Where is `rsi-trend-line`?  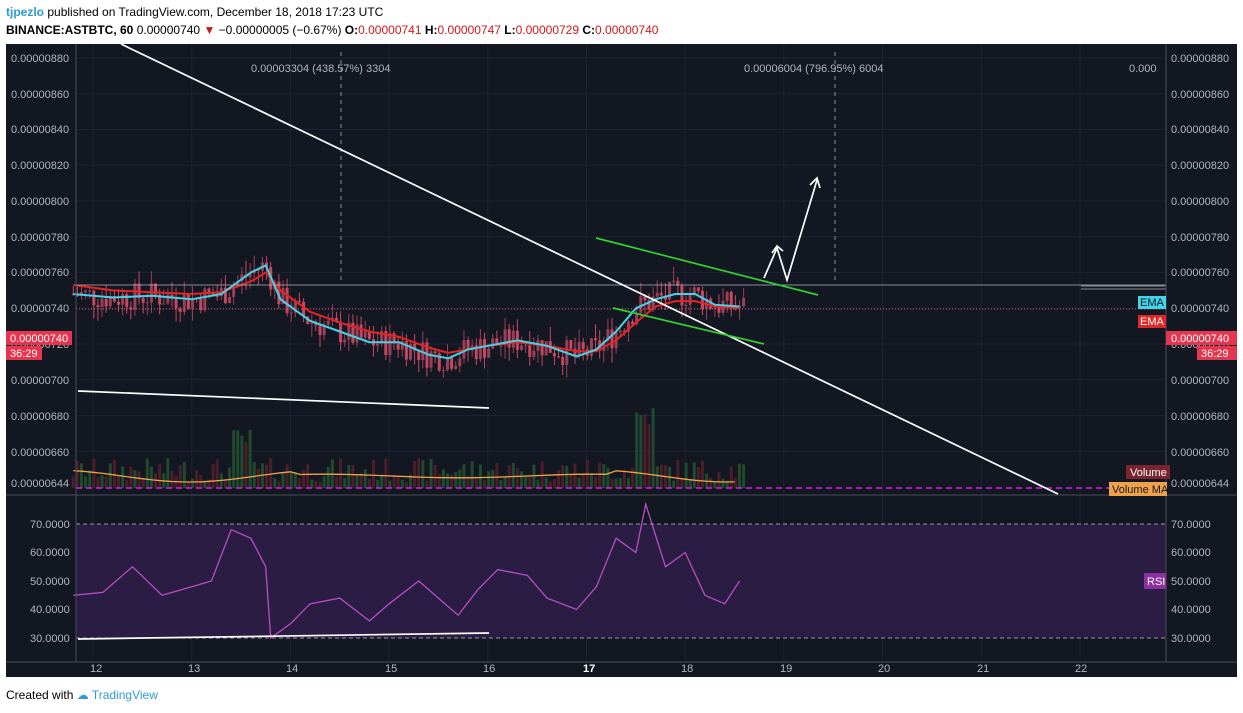
rsi-trend-line is located at coordinates (283, 636).